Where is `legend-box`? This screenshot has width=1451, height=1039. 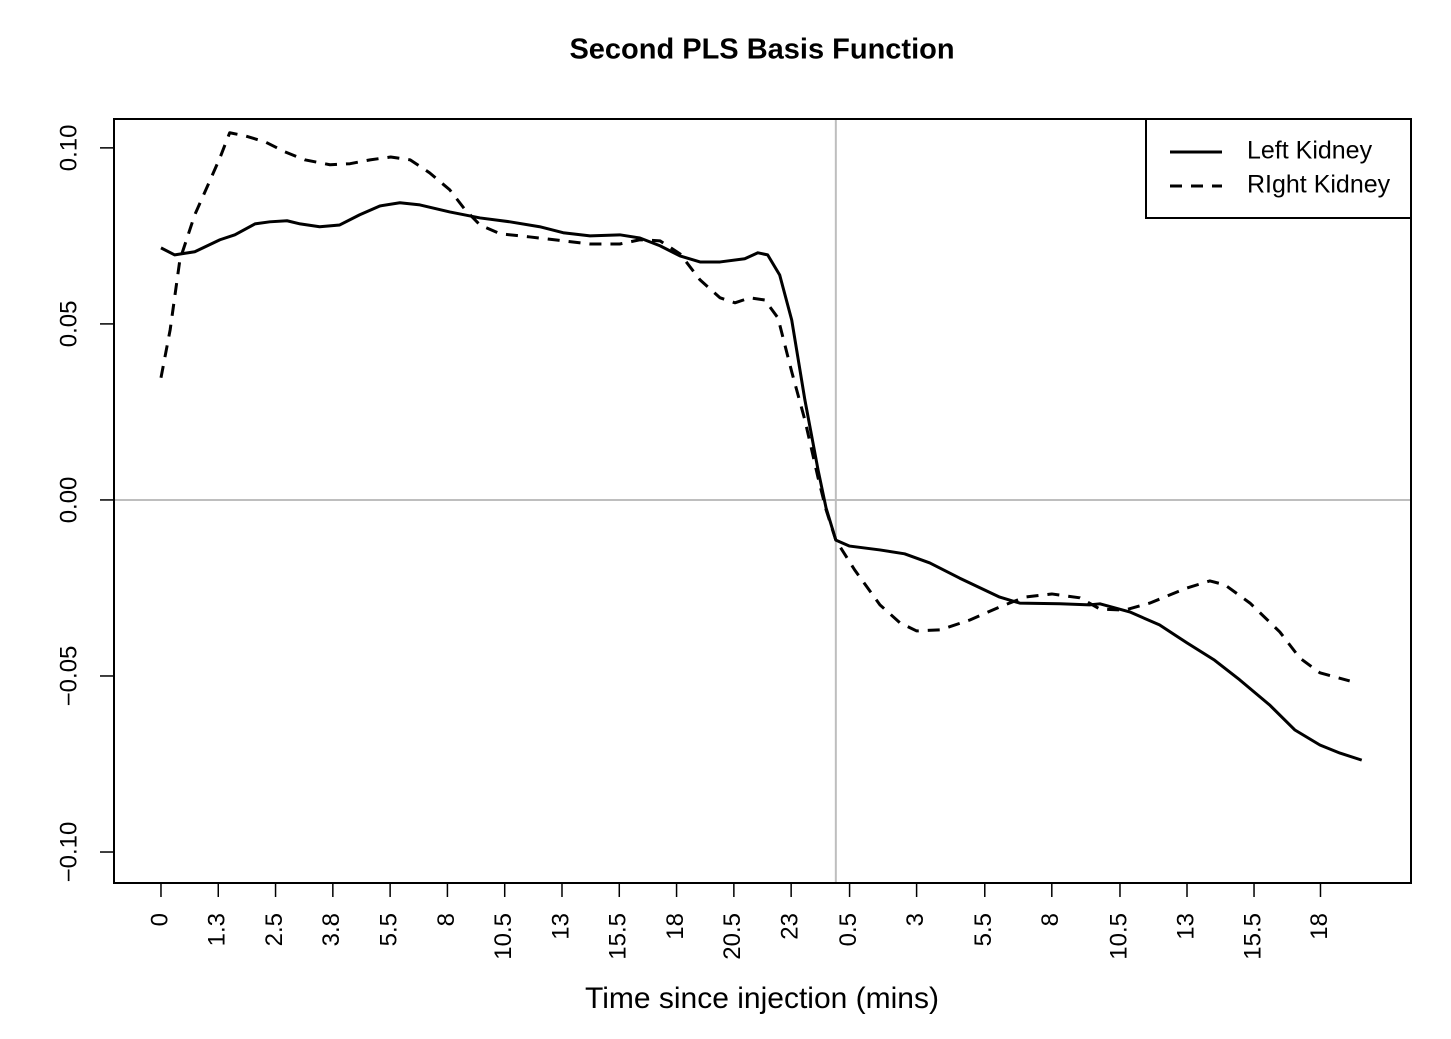
legend-box is located at coordinates (1278, 168).